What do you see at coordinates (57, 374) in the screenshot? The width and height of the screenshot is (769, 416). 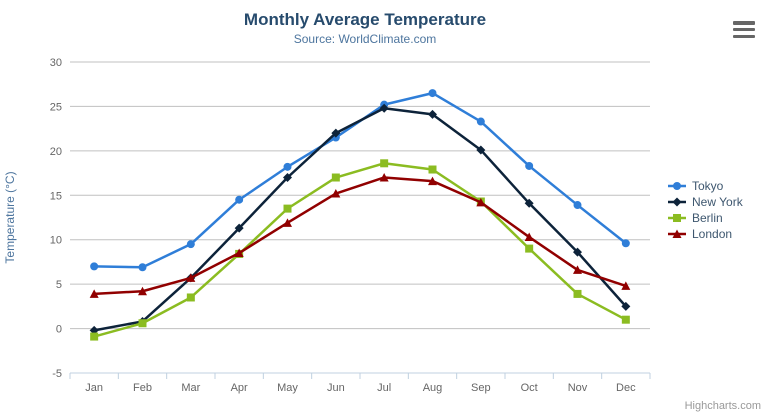 I see `y-axis-label: -5` at bounding box center [57, 374].